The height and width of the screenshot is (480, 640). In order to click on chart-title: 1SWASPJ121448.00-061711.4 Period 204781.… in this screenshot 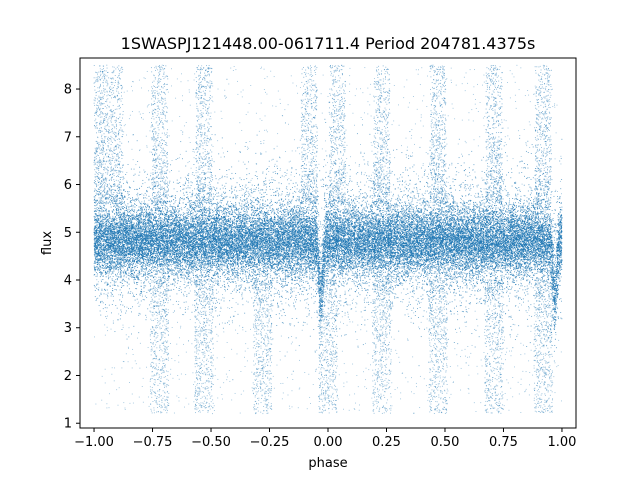, I will do `click(328, 43)`.